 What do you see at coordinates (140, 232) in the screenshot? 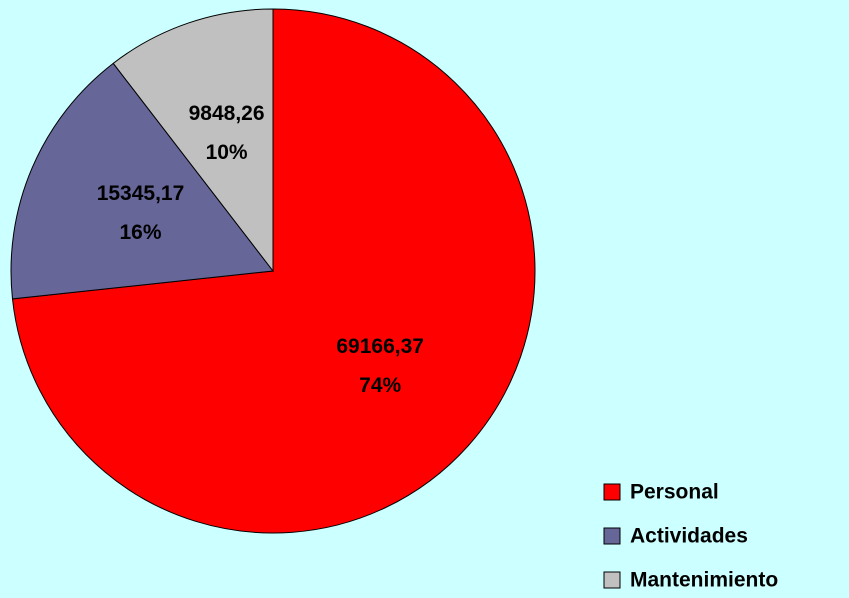
I see `percent-label: 16%` at bounding box center [140, 232].